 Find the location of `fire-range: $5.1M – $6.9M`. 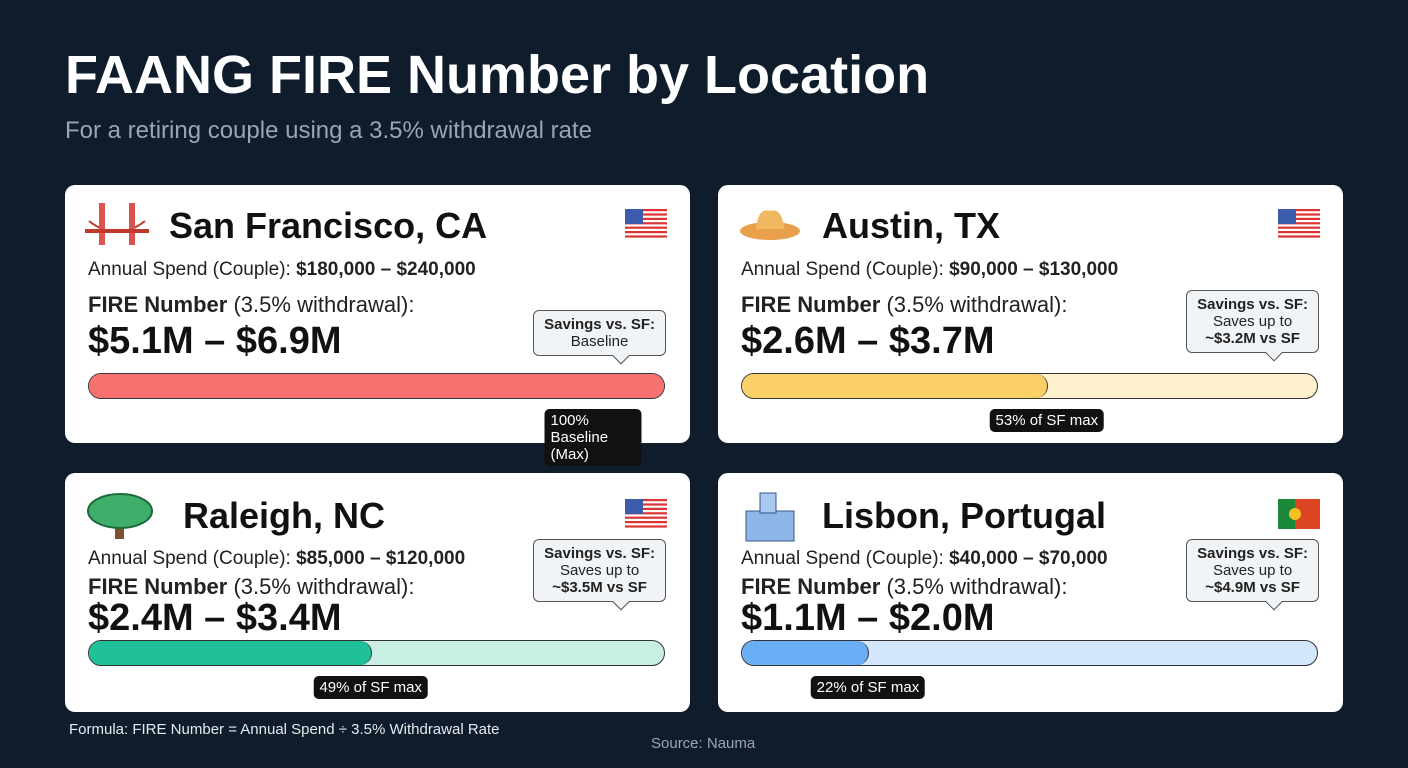

fire-range: $5.1M – $6.9M is located at coordinates (215, 341).